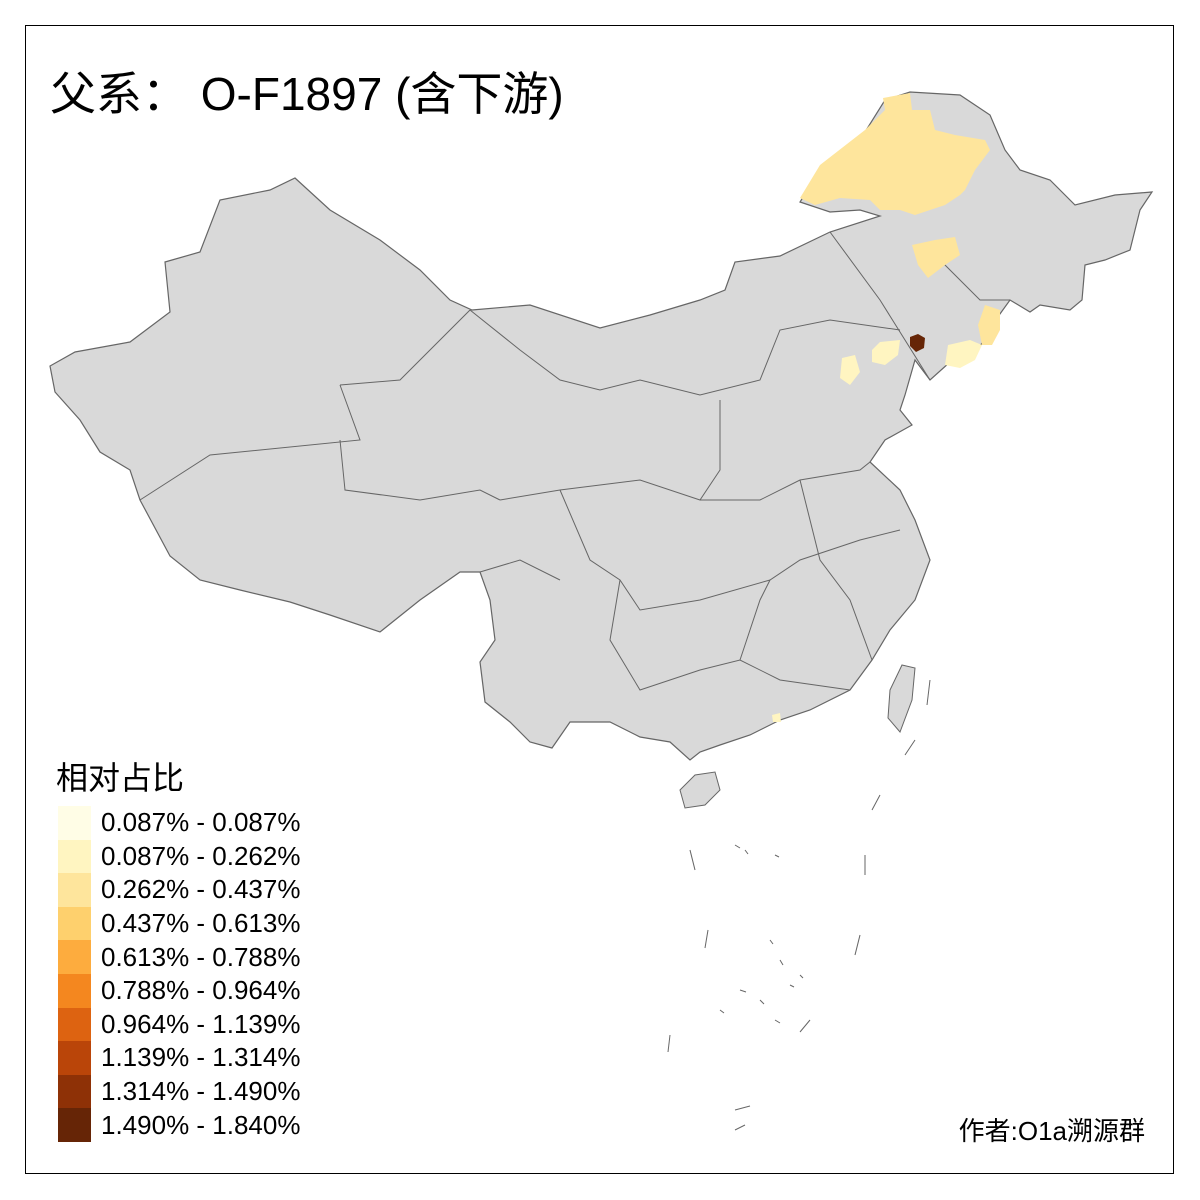 The width and height of the screenshot is (1200, 1200). I want to click on legend-item: 1.139% - 1.314%, so click(179, 1058).